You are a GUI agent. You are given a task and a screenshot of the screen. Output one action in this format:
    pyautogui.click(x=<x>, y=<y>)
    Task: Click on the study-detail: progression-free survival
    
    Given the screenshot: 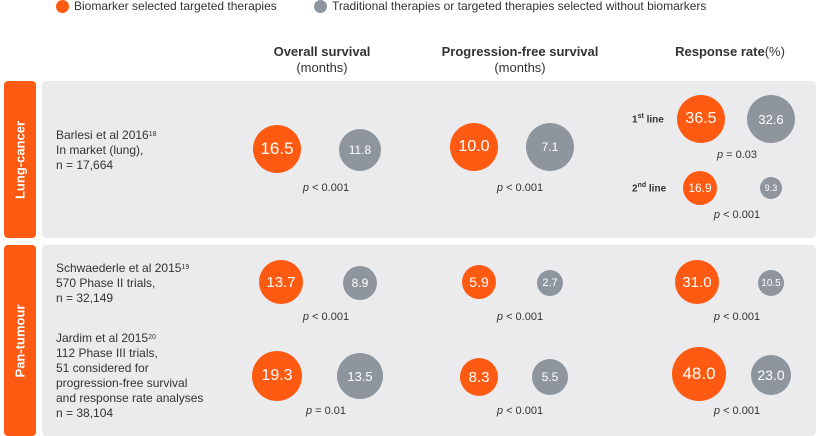 What is the action you would take?
    pyautogui.click(x=122, y=383)
    